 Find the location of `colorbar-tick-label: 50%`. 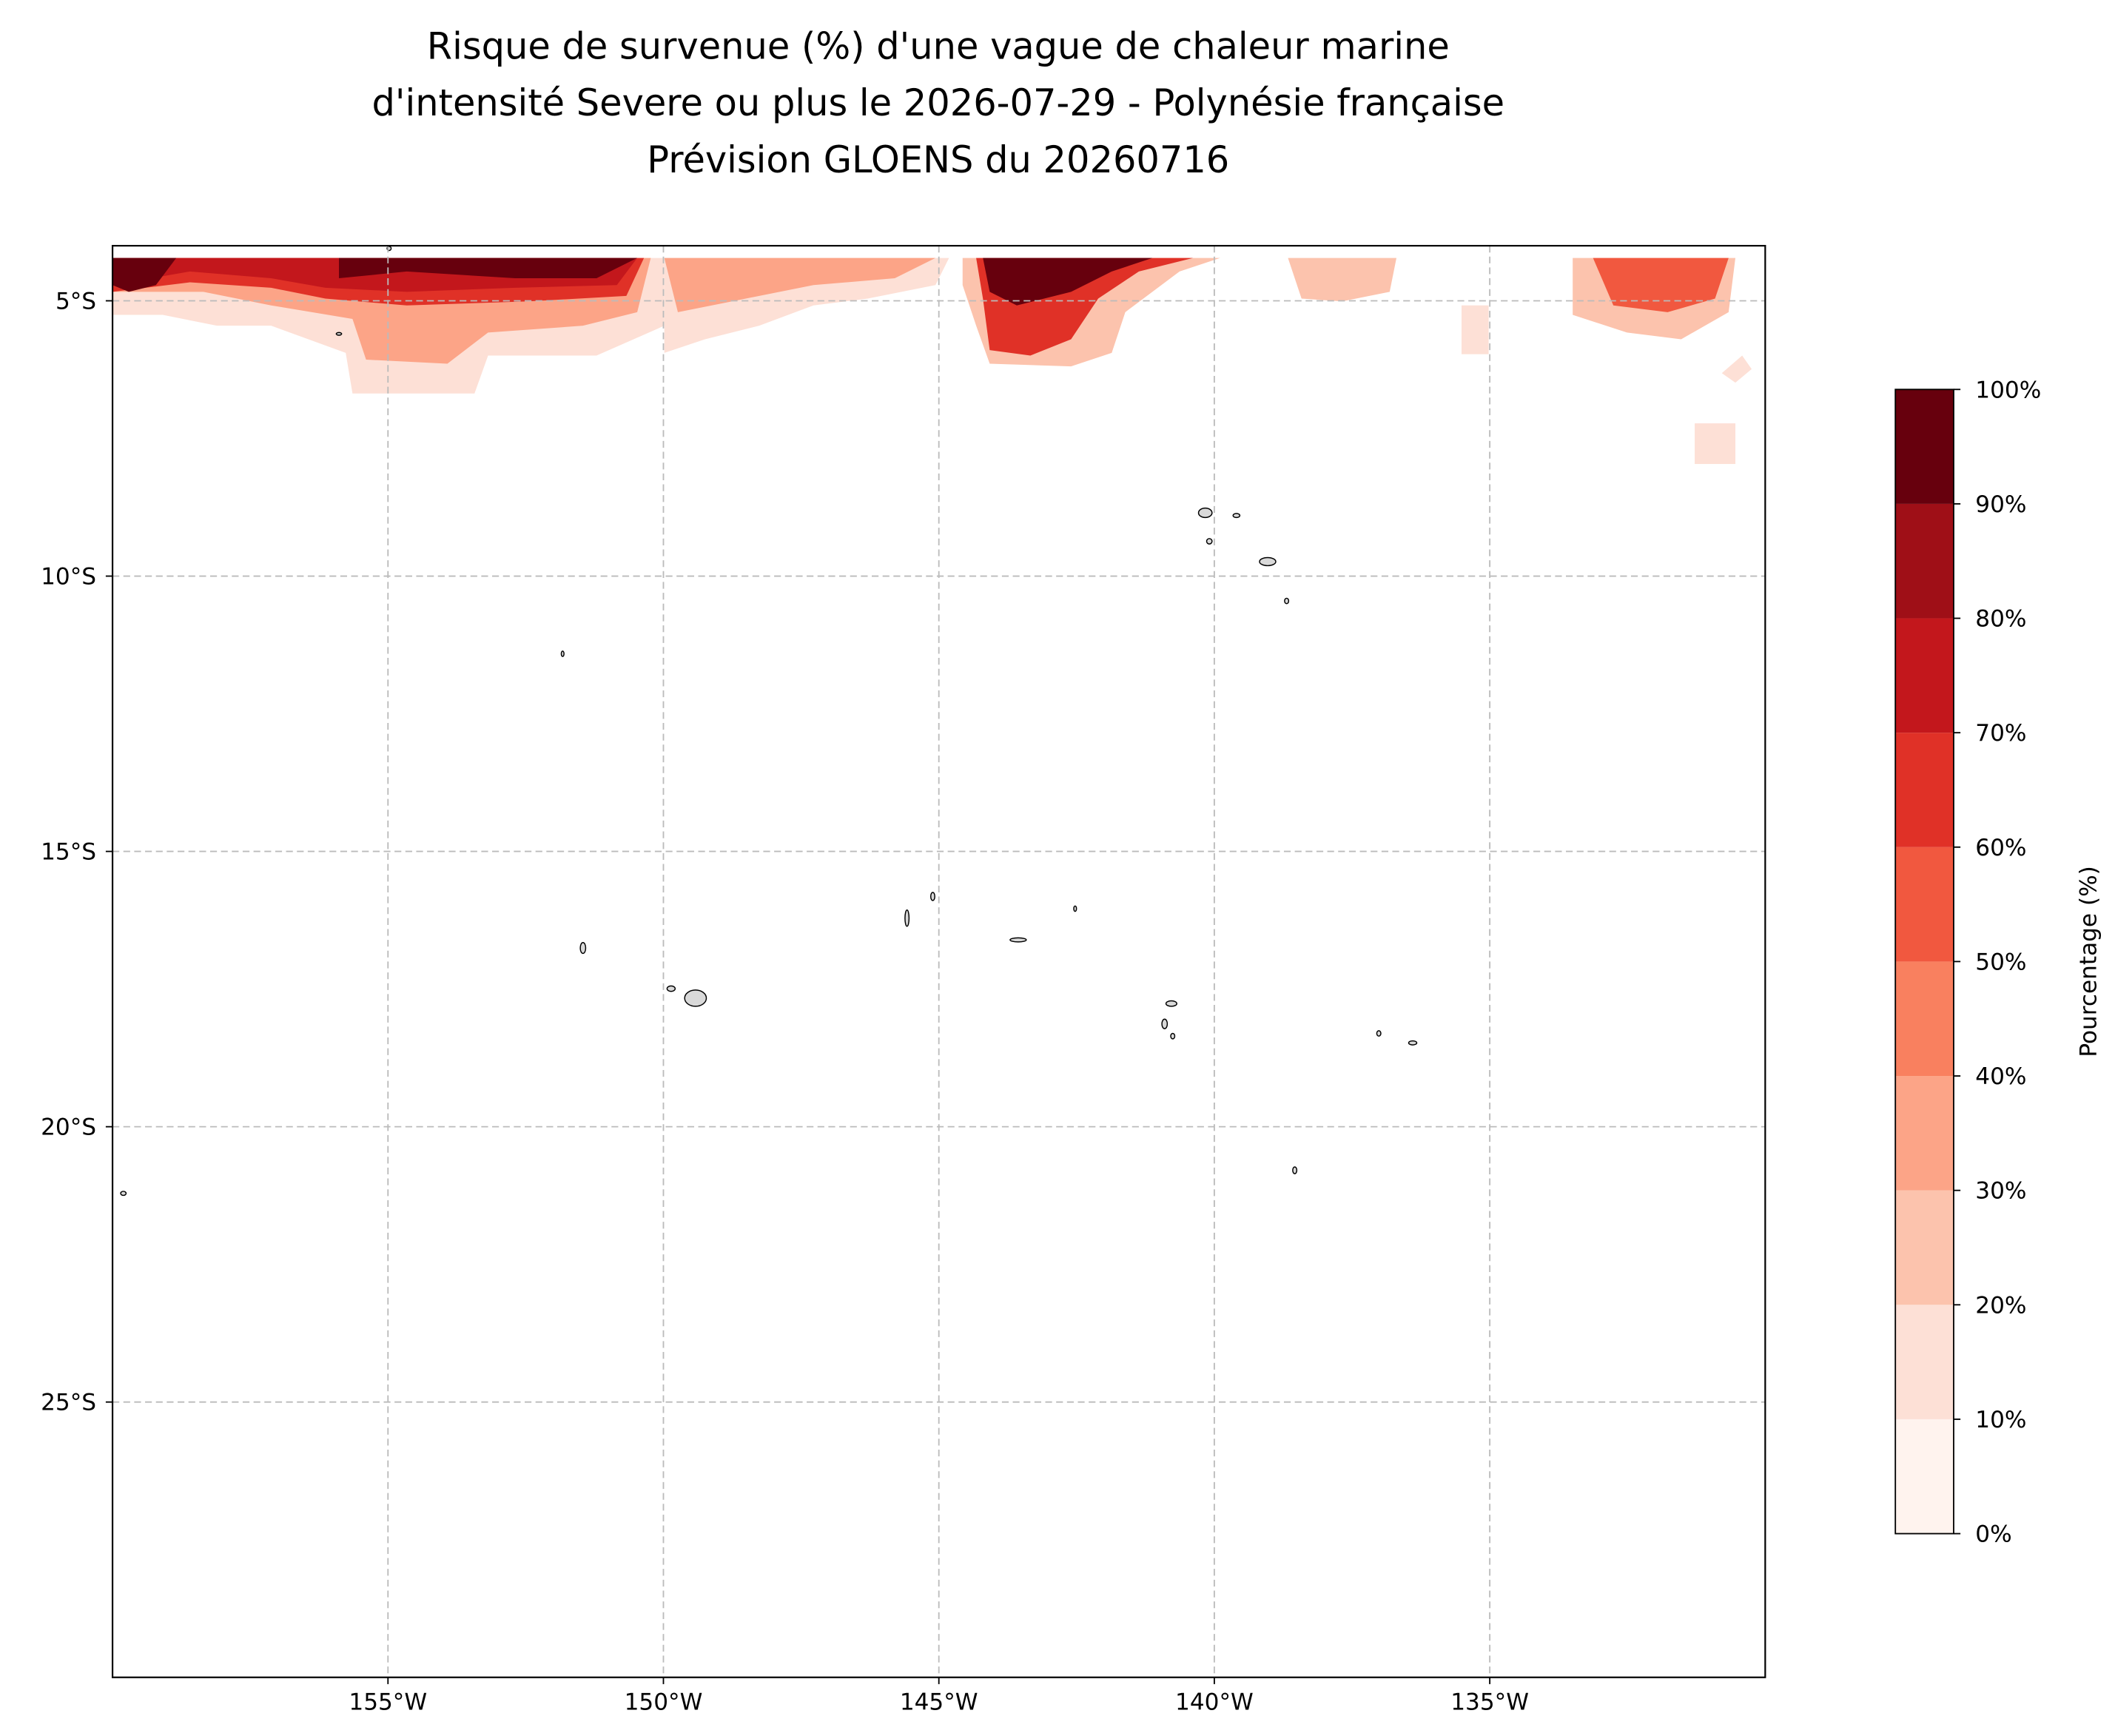

colorbar-tick-label: 50% is located at coordinates (2000, 962).